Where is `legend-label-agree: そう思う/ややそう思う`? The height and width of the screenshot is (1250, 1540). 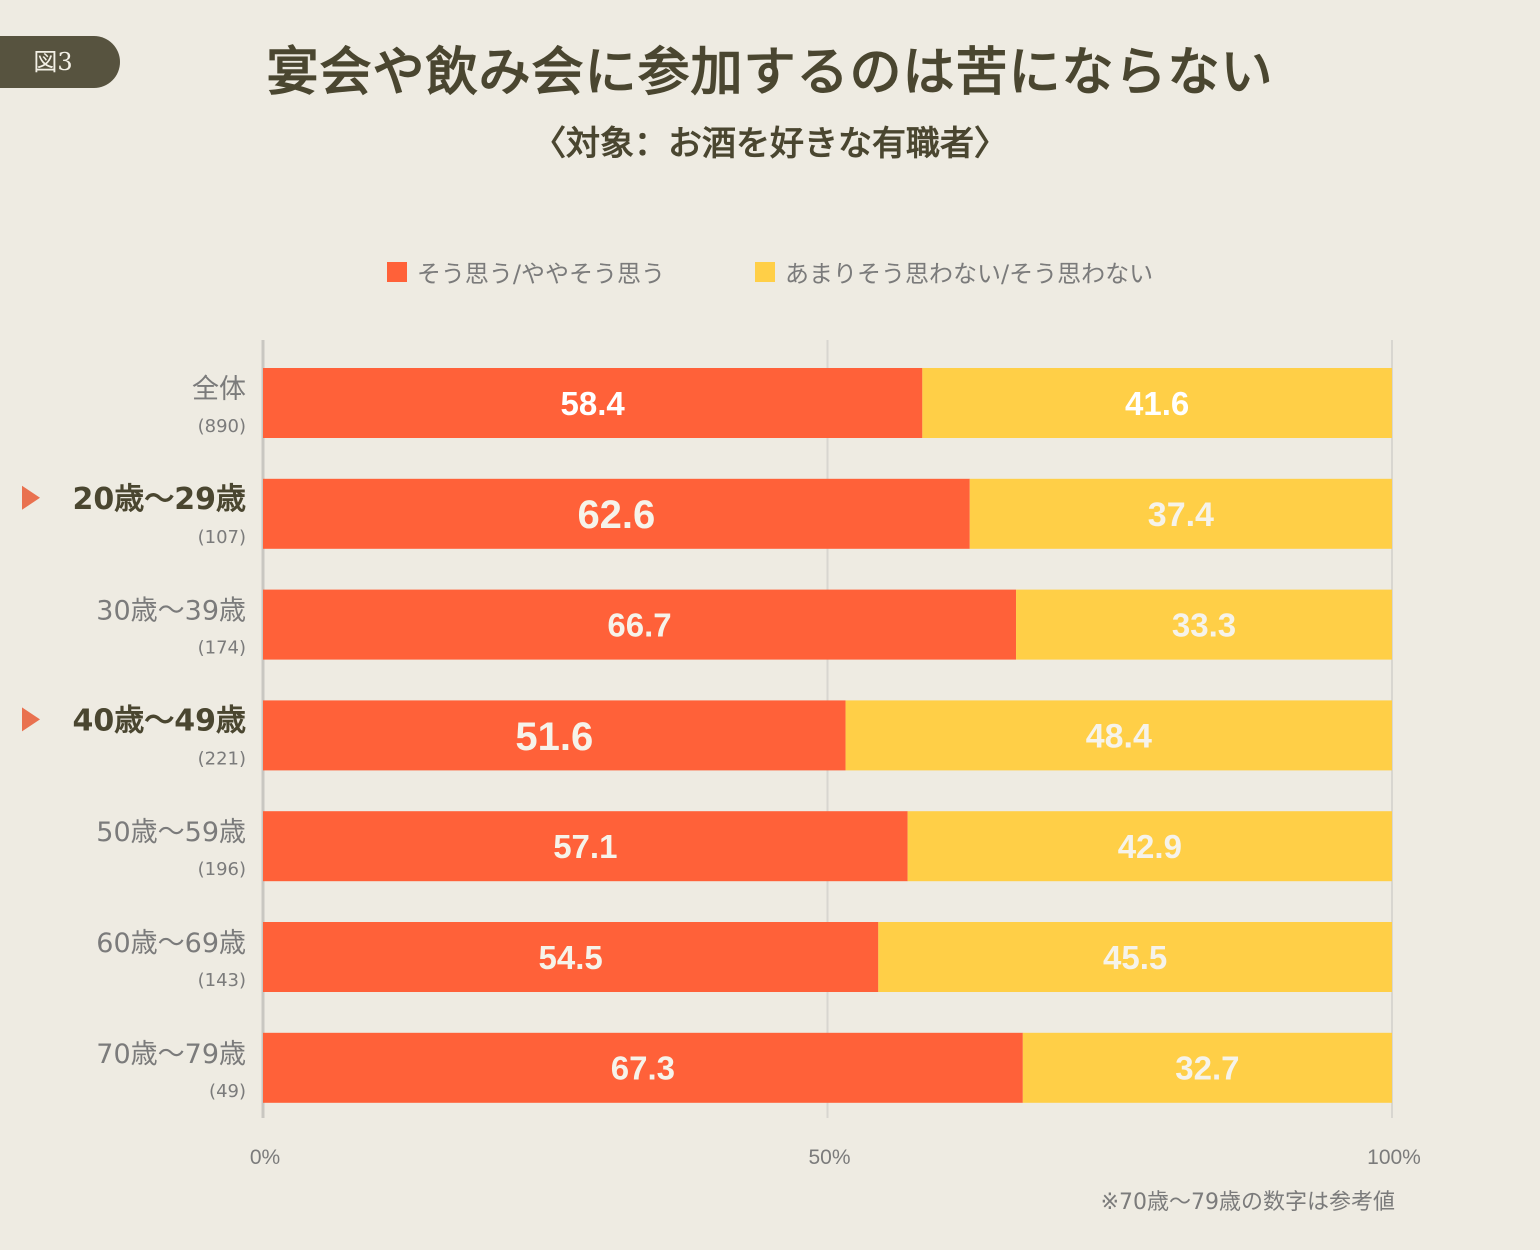
legend-label-agree: そう思う/ややそう思う is located at coordinates (540, 274).